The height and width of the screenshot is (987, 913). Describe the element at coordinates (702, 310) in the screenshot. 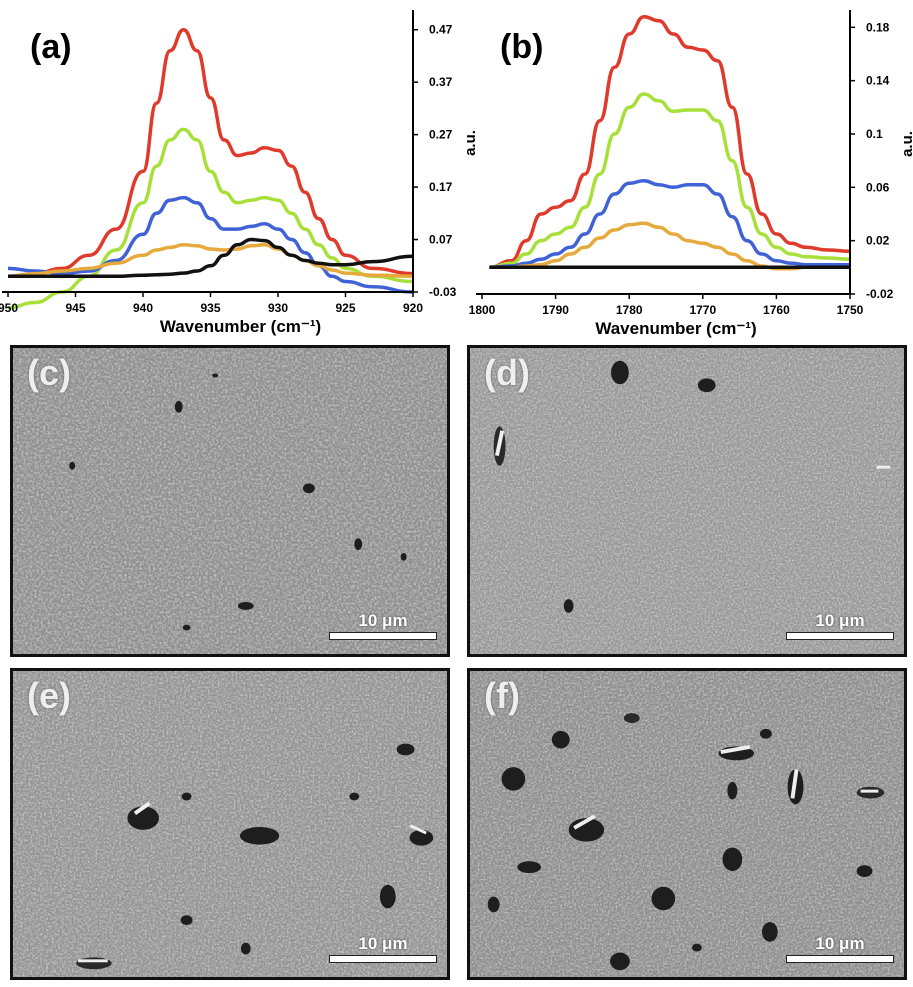

I see `x-tick-label: 1770` at that location.